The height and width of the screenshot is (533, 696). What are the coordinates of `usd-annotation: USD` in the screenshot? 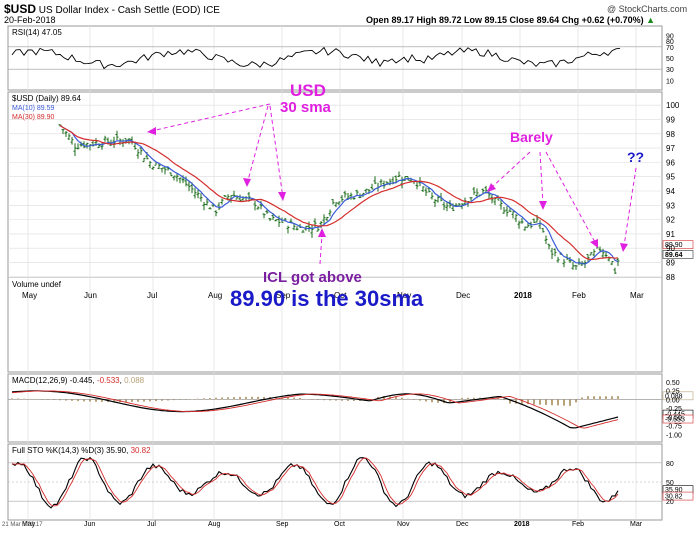 It's located at (308, 90).